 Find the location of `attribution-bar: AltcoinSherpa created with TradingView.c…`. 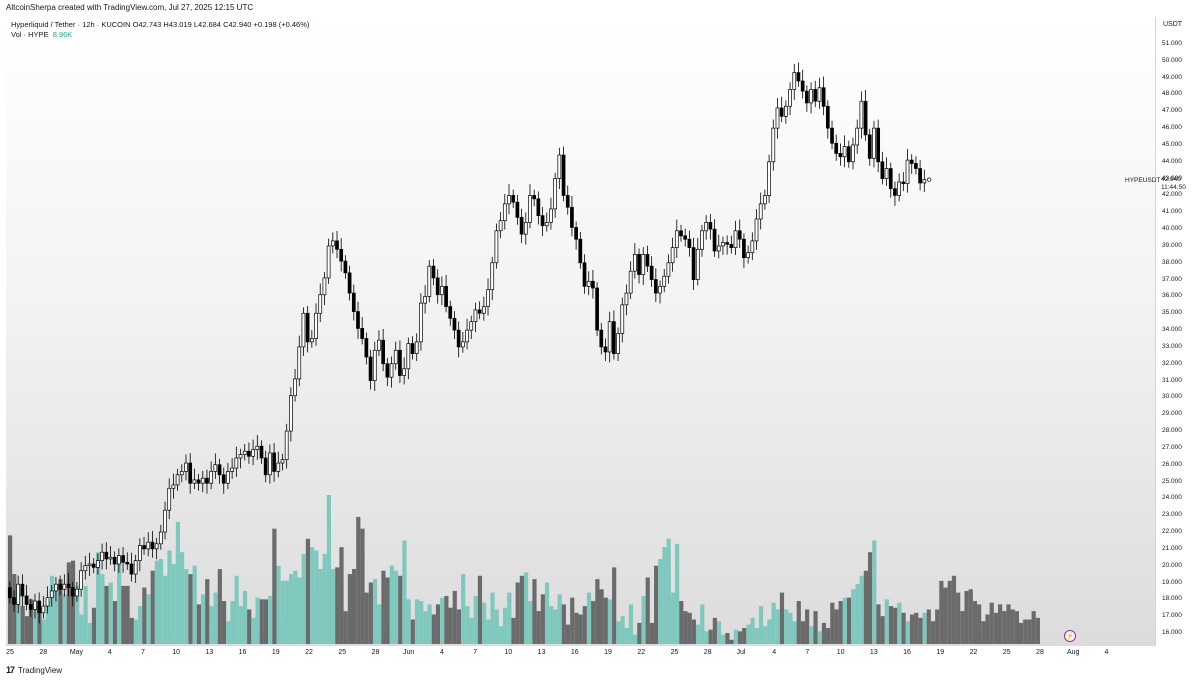

attribution-bar: AltcoinSherpa created with TradingView.c… is located at coordinates (130, 7).